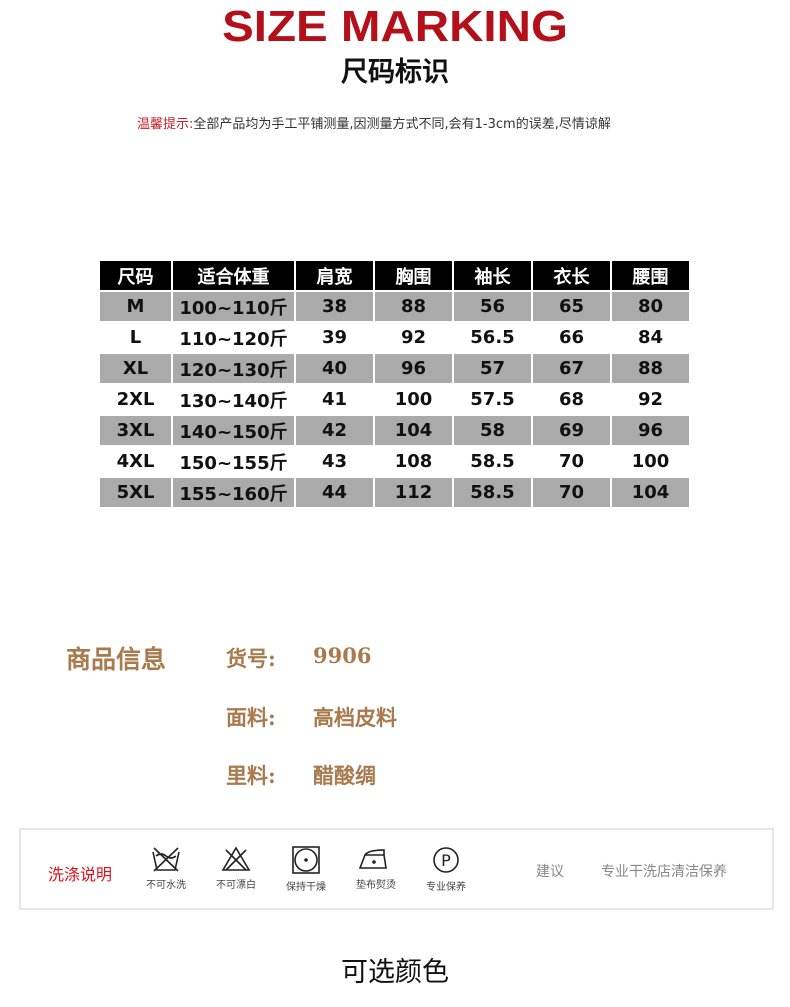 The height and width of the screenshot is (1007, 790). Describe the element at coordinates (166, 859) in the screenshot. I see `no-wash-icon` at that location.